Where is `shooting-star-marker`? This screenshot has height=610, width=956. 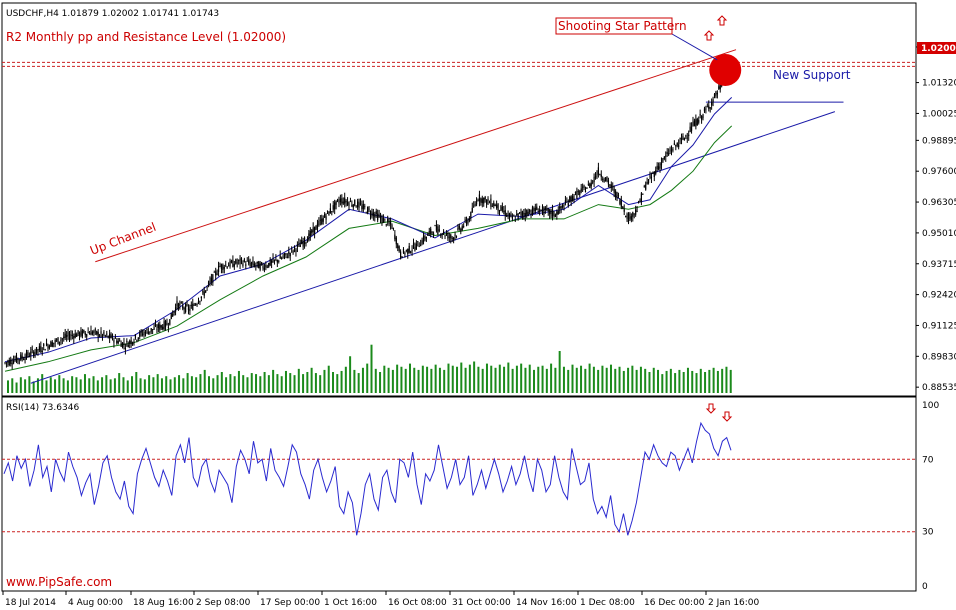 shooting-star-marker is located at coordinates (725, 69).